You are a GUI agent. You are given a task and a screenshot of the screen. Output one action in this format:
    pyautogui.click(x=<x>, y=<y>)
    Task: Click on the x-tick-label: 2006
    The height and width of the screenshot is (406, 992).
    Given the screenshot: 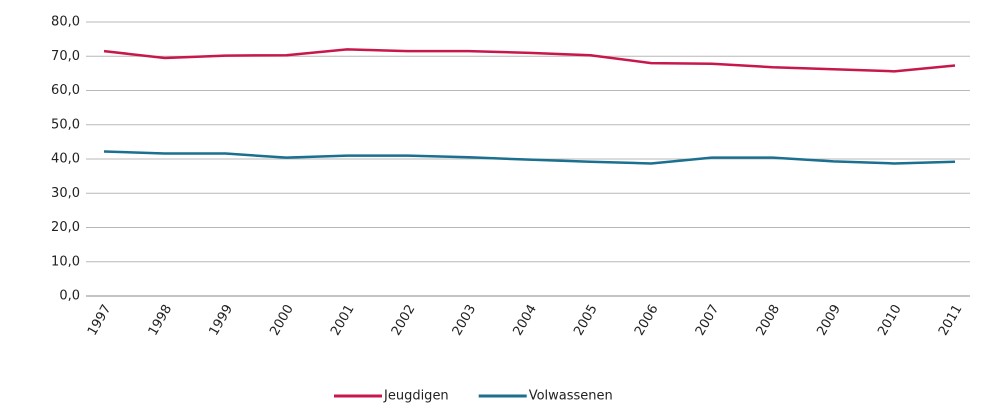 What is the action you would take?
    pyautogui.click(x=647, y=320)
    